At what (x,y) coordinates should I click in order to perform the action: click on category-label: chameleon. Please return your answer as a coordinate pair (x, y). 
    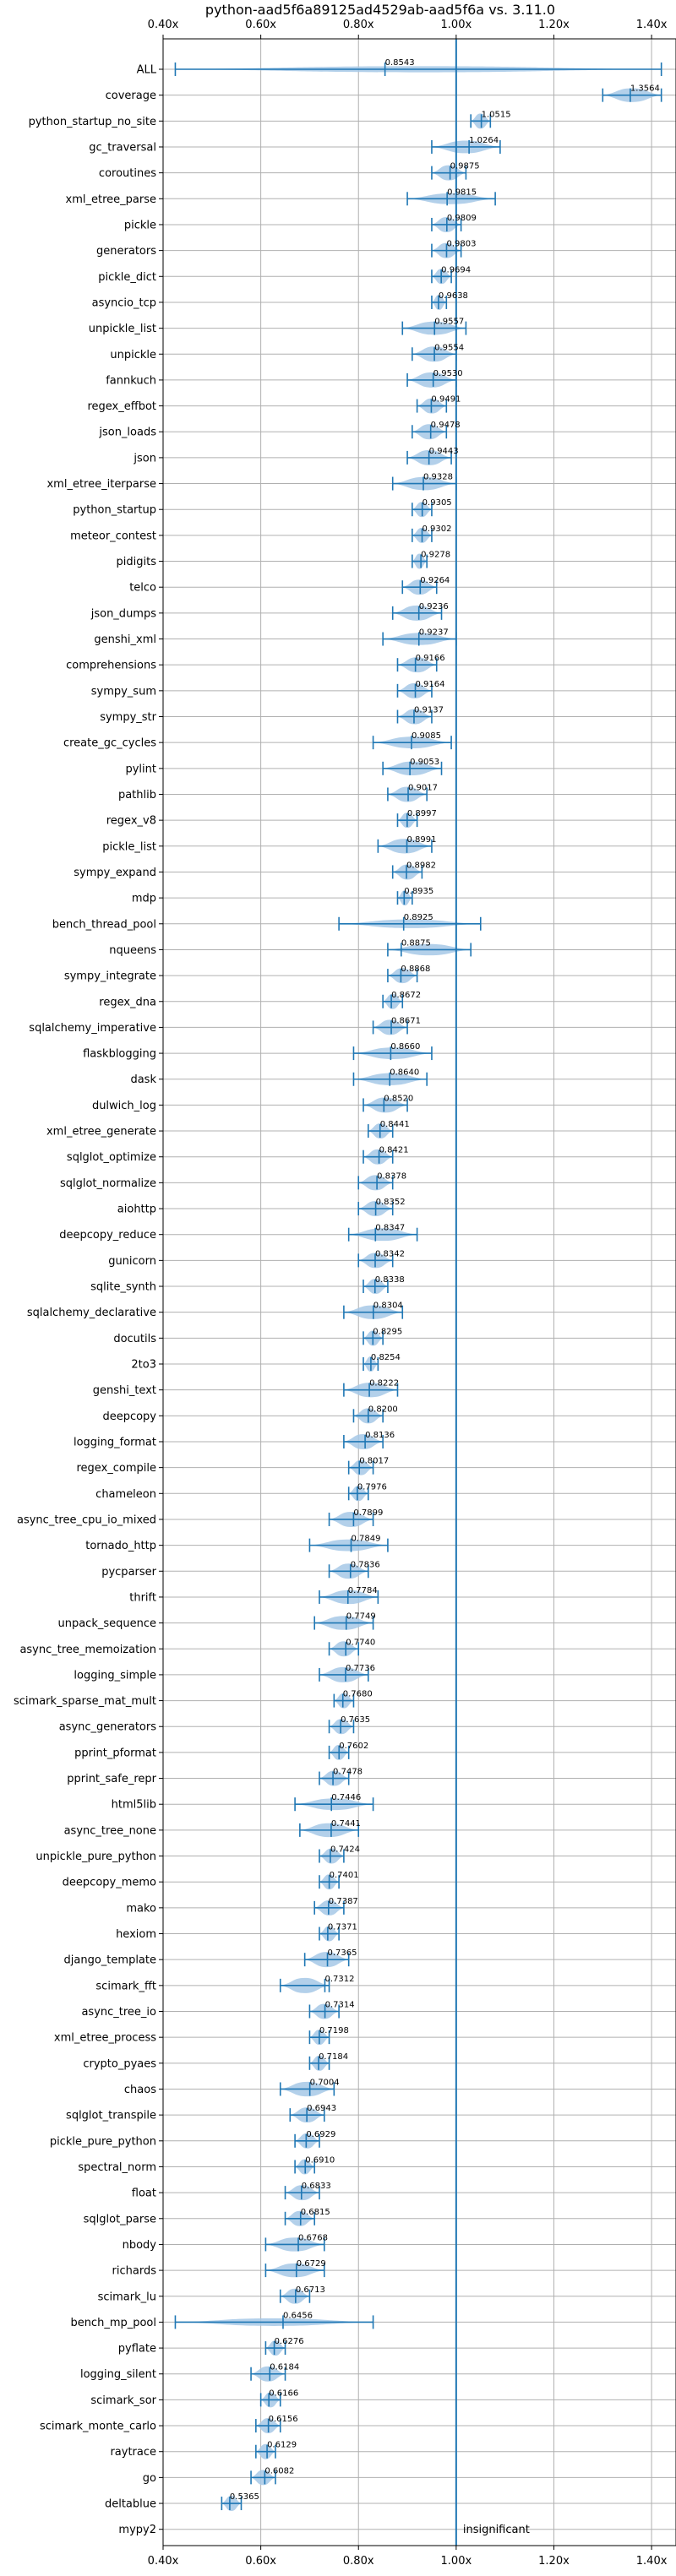
    Looking at the image, I should click on (125, 1494).